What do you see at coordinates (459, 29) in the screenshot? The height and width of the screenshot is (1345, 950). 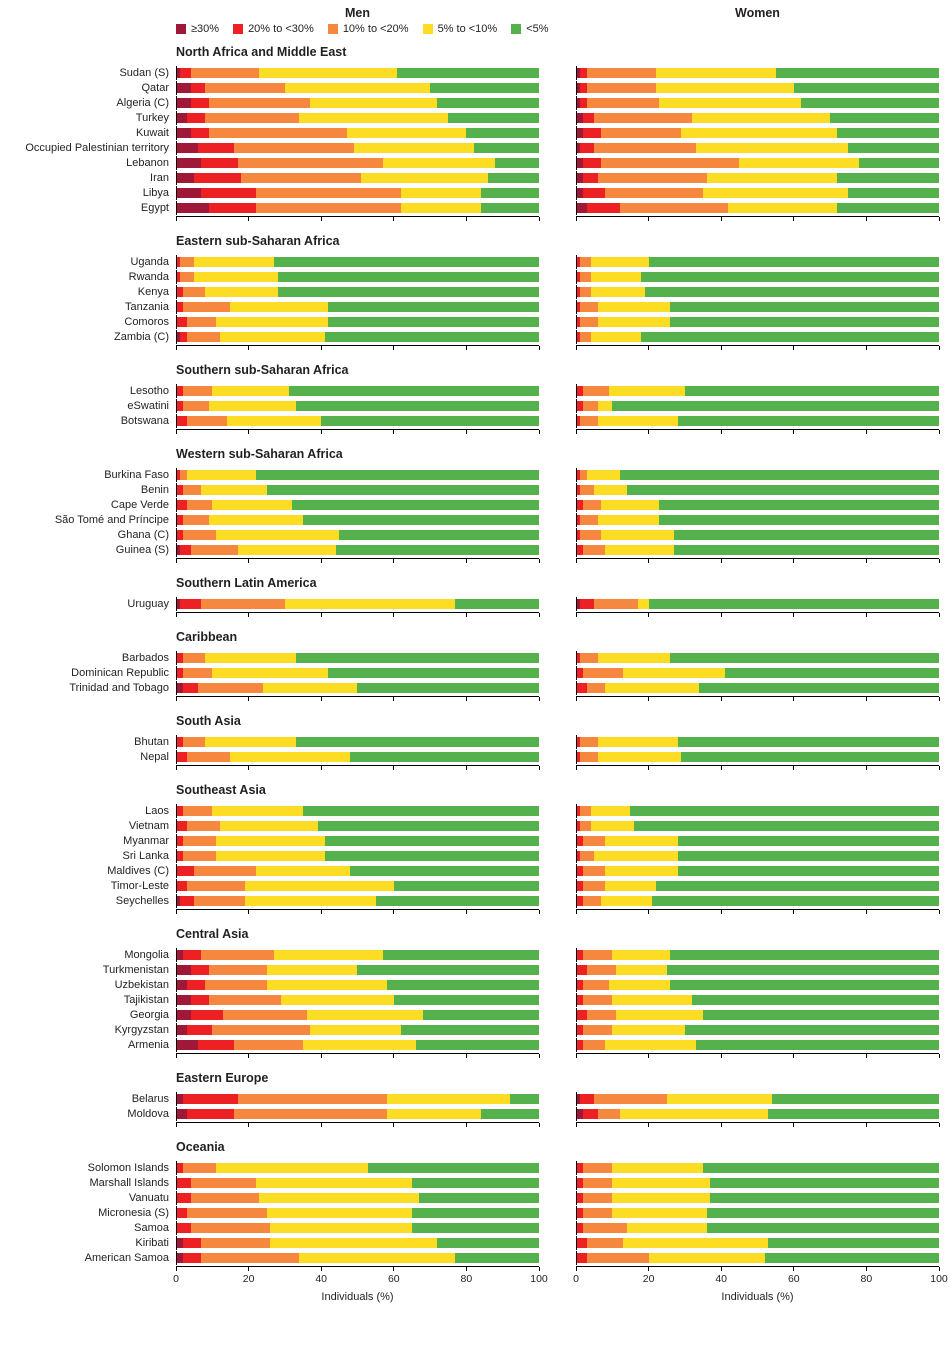 I see `legend-item: 5% to <10%` at bounding box center [459, 29].